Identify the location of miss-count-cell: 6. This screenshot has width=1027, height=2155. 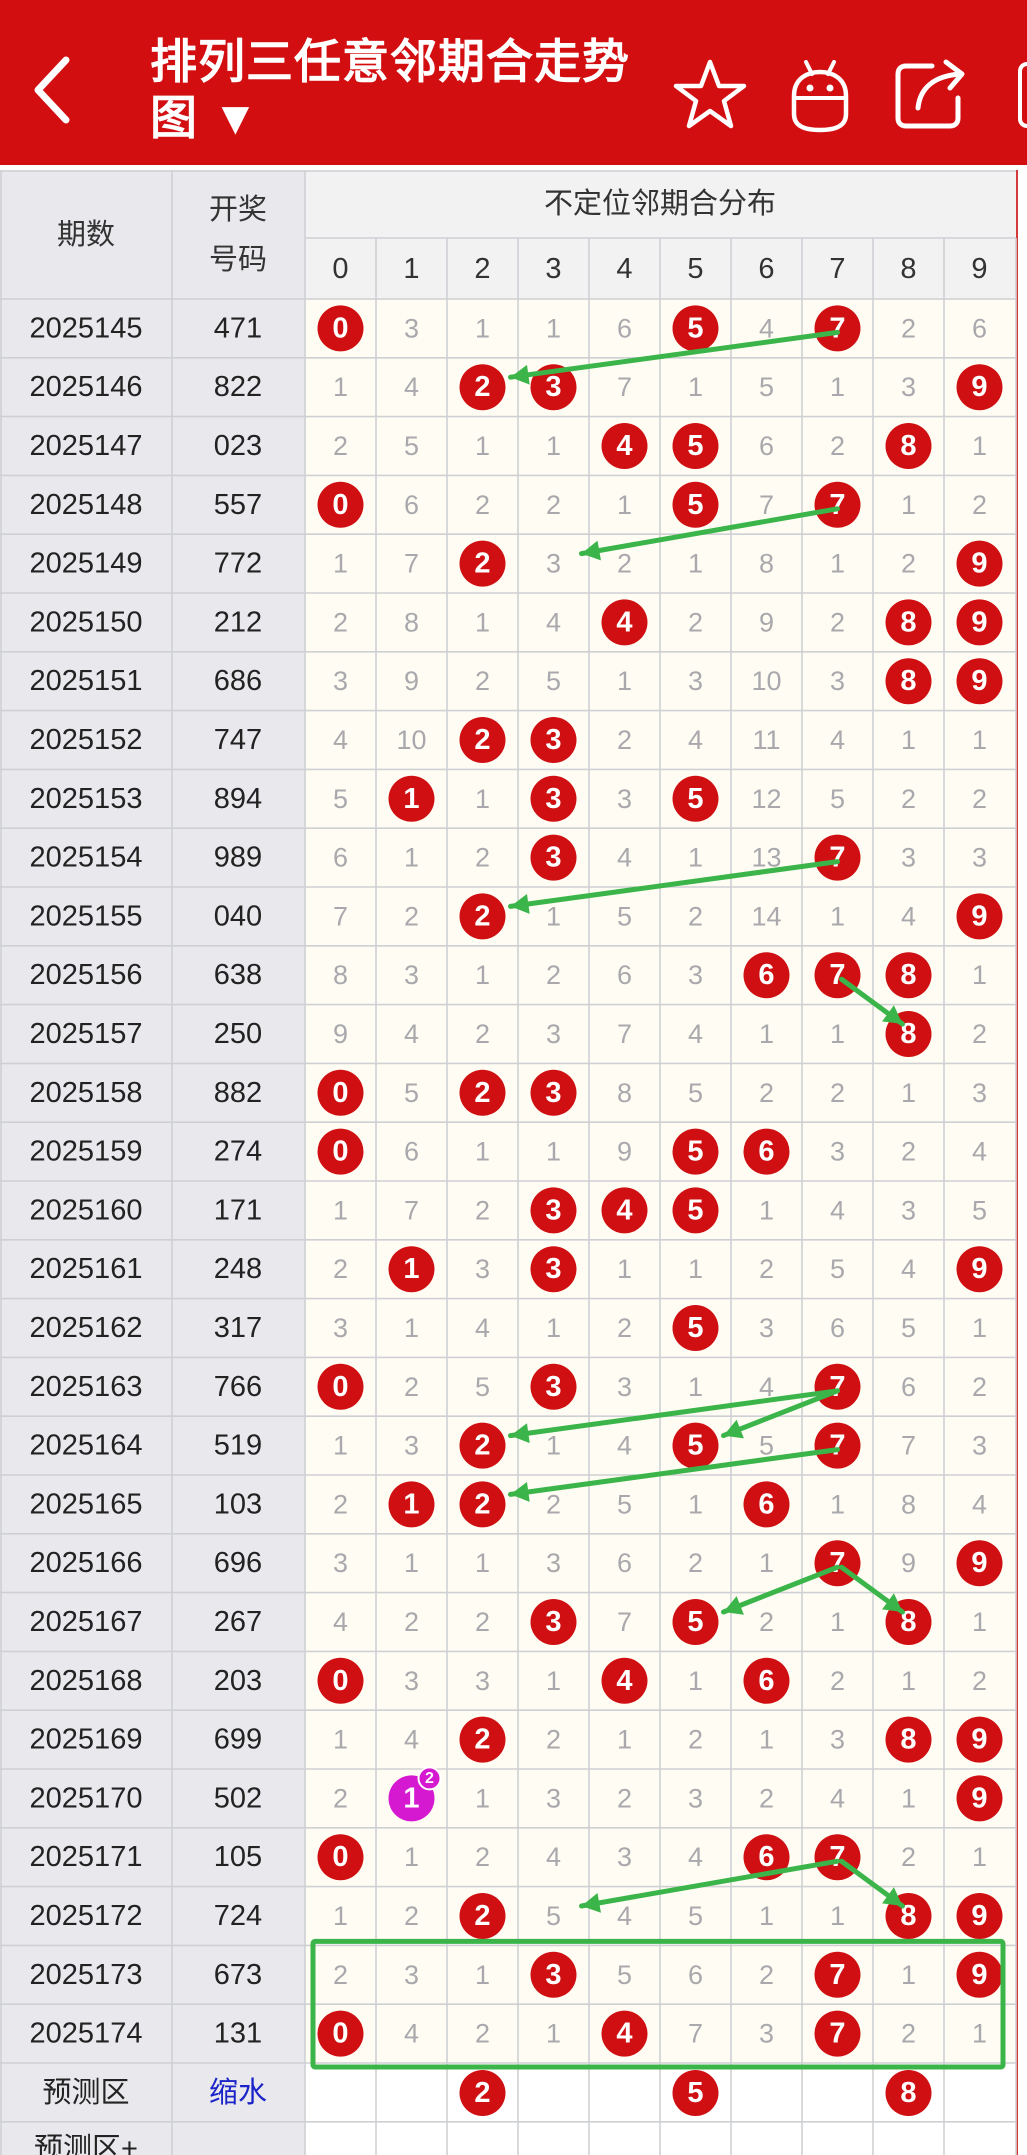
(340, 858).